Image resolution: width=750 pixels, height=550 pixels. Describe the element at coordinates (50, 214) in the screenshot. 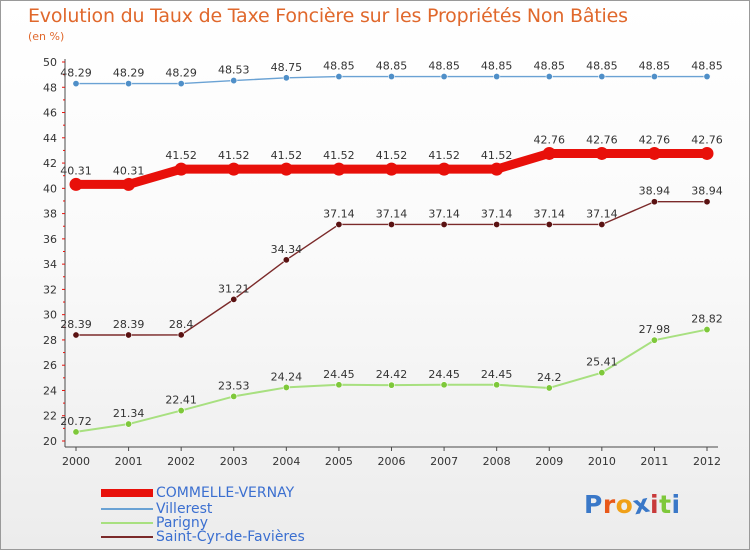

I see `y-tick-label: 38` at that location.